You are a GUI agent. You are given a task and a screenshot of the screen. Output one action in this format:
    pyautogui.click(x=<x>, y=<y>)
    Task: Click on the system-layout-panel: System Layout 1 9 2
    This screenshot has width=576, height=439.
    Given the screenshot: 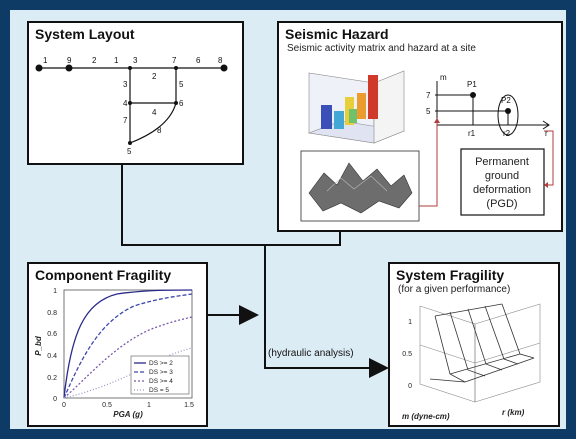 What is the action you would take?
    pyautogui.click(x=135, y=93)
    